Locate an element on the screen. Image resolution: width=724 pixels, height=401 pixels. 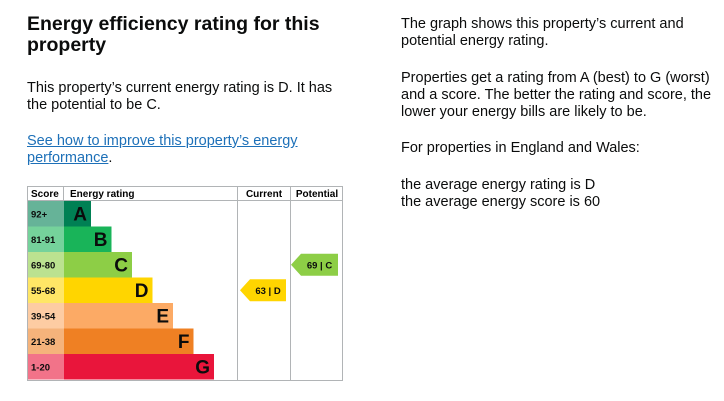
band-f: 21-38 F is located at coordinates (111, 341).